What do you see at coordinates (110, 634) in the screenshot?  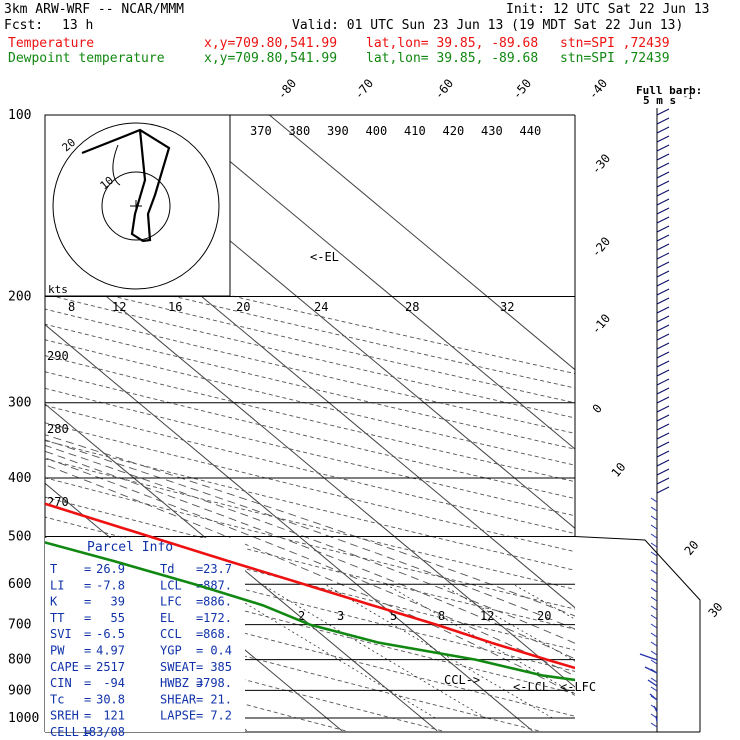 I see `parcel-info-cell: -6.5` at bounding box center [110, 634].